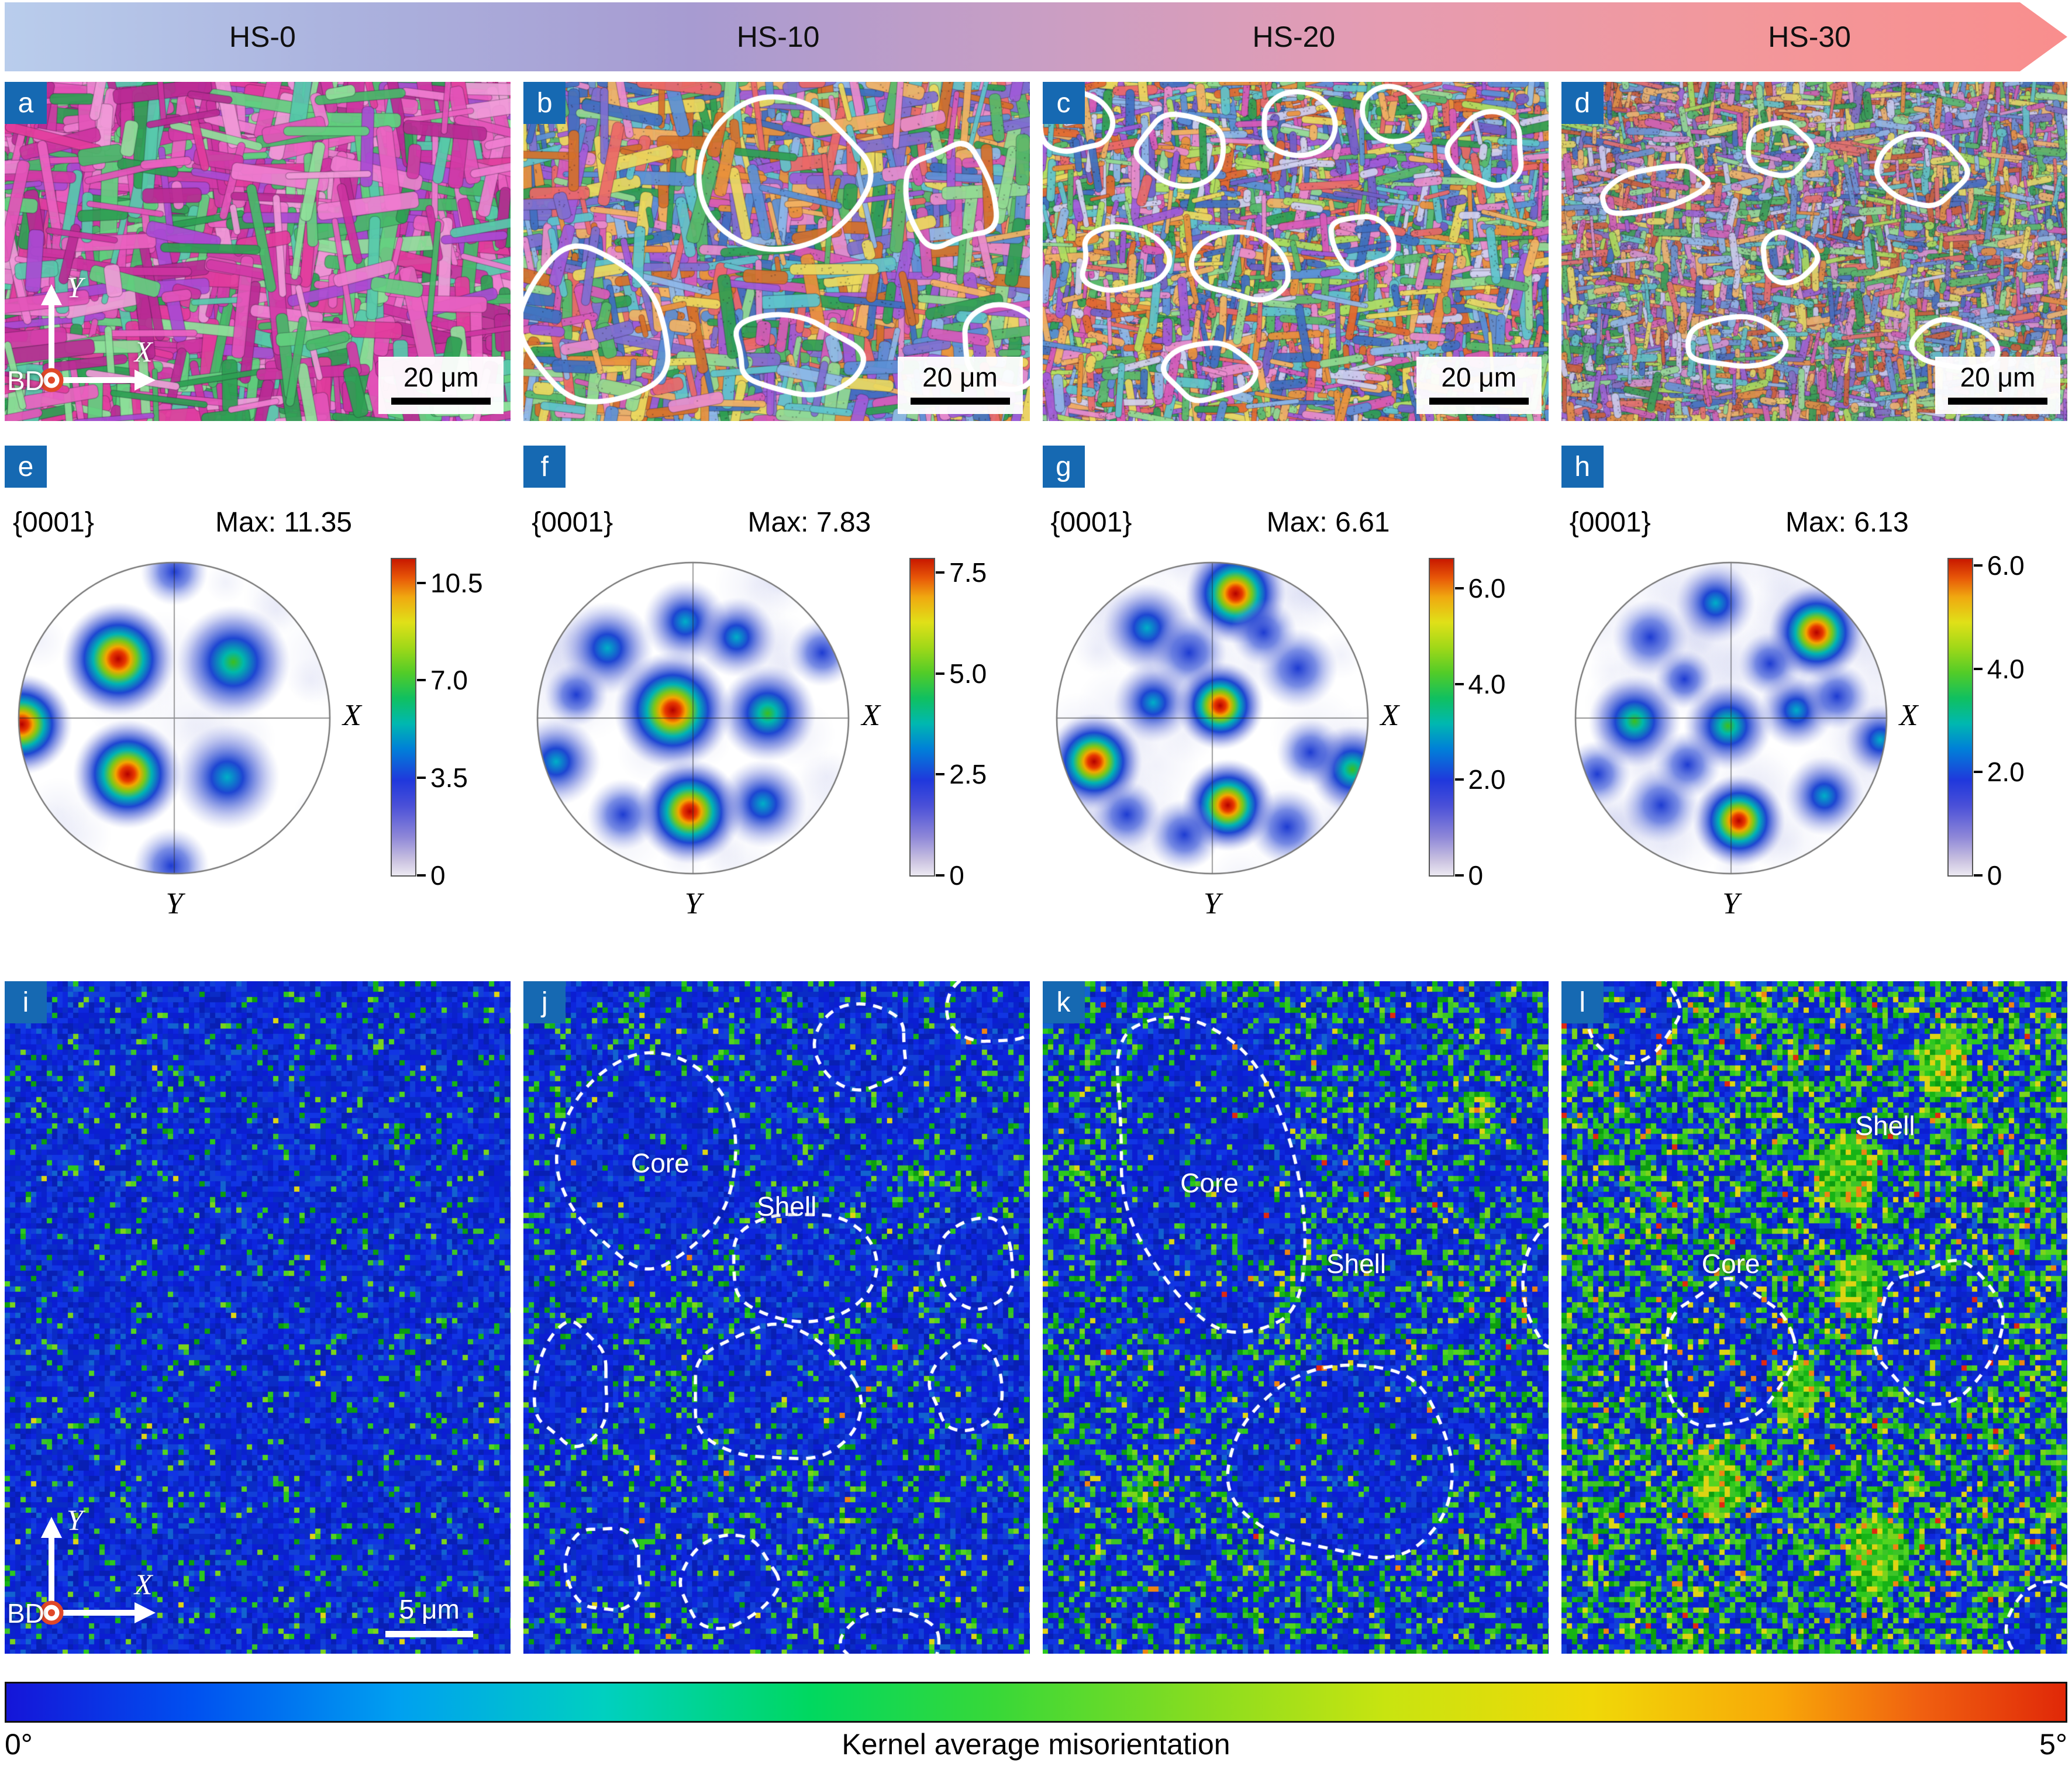  Describe the element at coordinates (457, 582) in the screenshot. I see `scale-tick-label: 10.5` at that location.